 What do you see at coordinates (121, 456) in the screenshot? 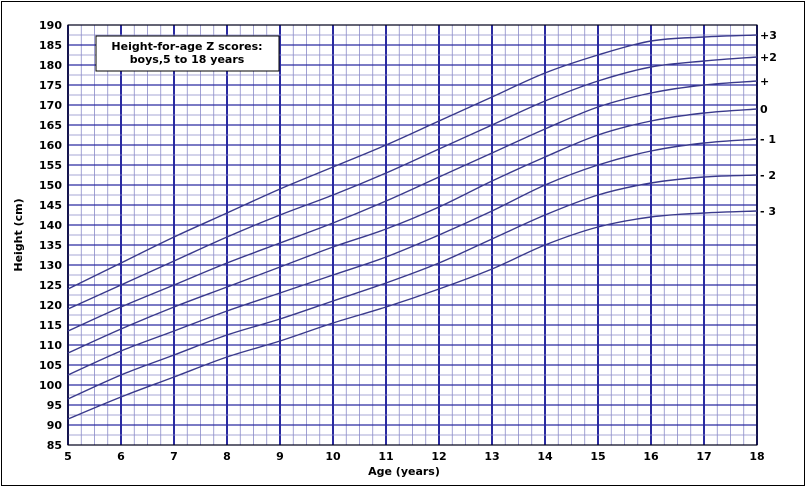
I see `x-tick-label: 6` at bounding box center [121, 456].